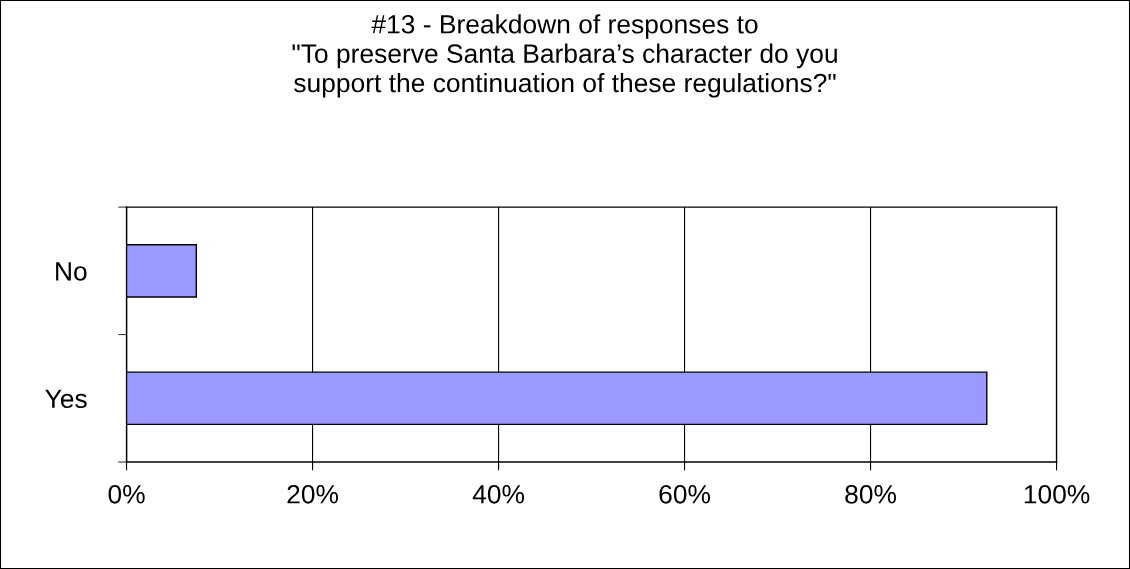 The width and height of the screenshot is (1130, 569). What do you see at coordinates (564, 56) in the screenshot?
I see `chart-title: #13 - Breakdown of responses to "To preserve Santa Barbara’s character do you support the continuation of these regulations?"` at bounding box center [564, 56].